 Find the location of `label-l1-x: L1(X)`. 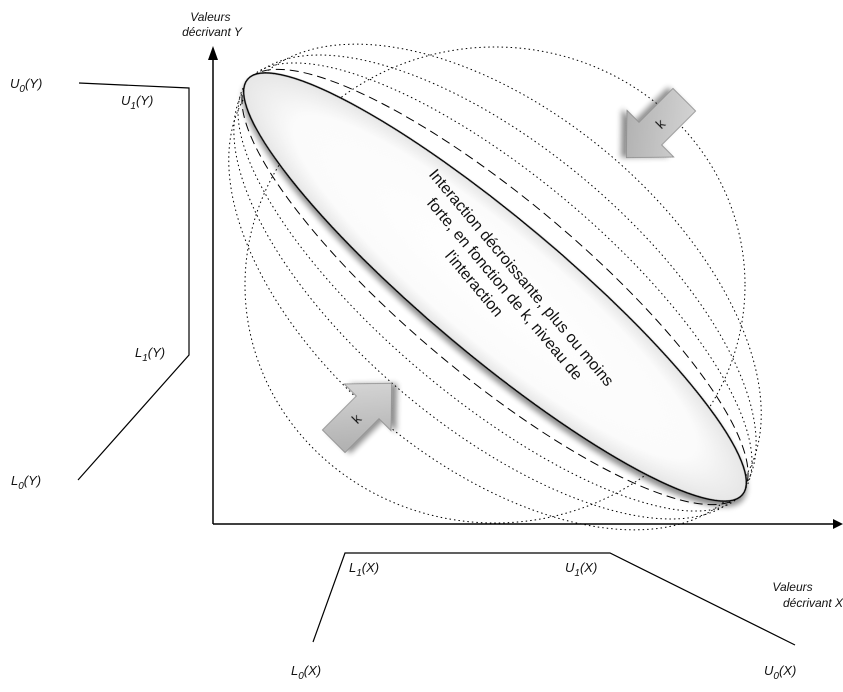

label-l1-x: L1(X) is located at coordinates (364, 569).